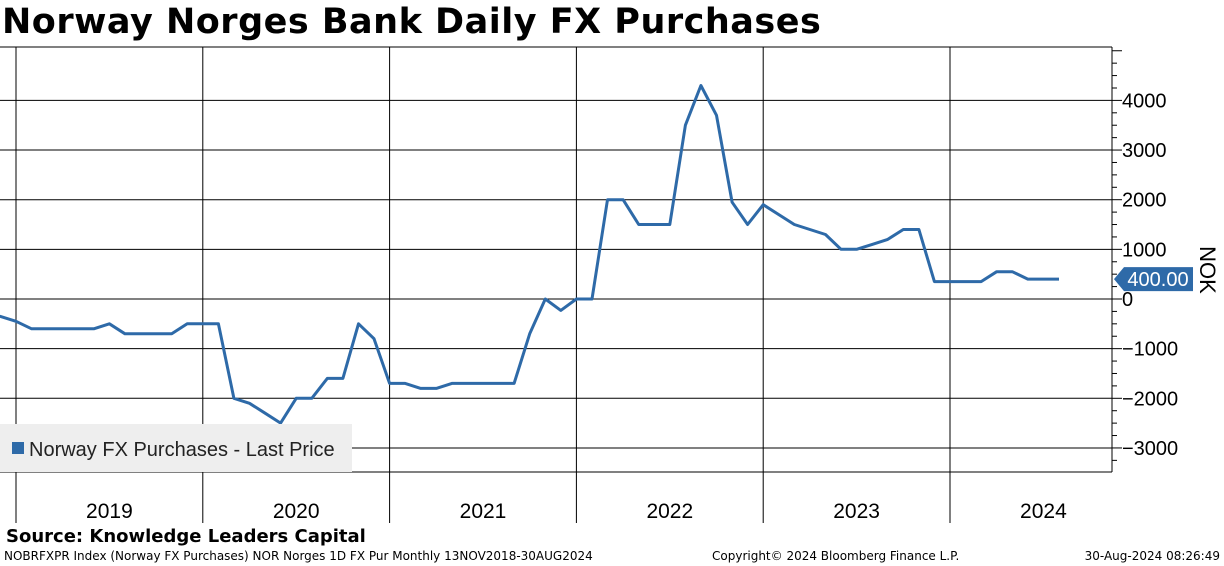 The image size is (1224, 566). I want to click on y-tick-label: 0, so click(1127, 300).